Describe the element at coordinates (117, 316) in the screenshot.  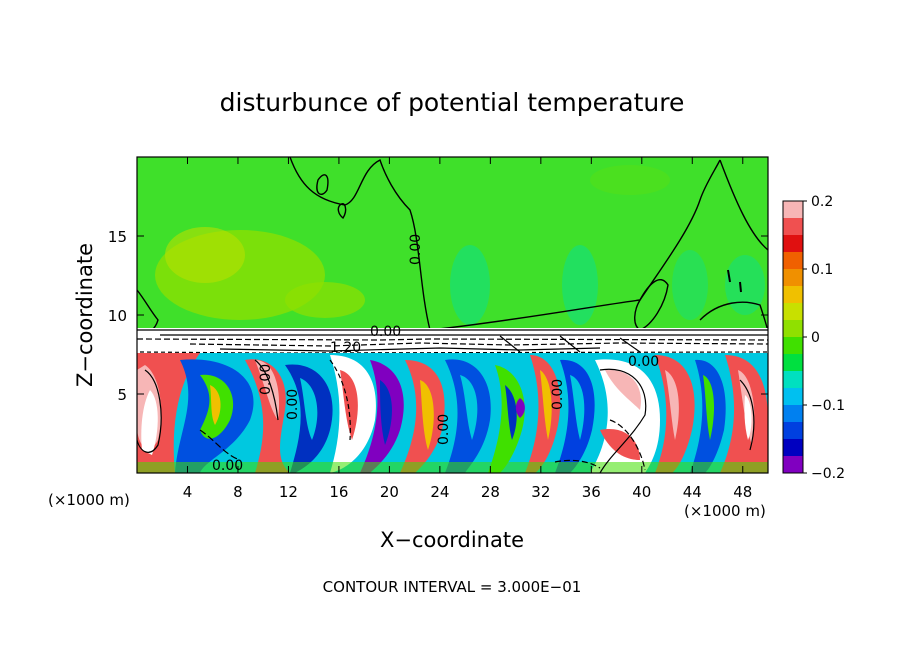
I see `y-tick-label: 10` at that location.